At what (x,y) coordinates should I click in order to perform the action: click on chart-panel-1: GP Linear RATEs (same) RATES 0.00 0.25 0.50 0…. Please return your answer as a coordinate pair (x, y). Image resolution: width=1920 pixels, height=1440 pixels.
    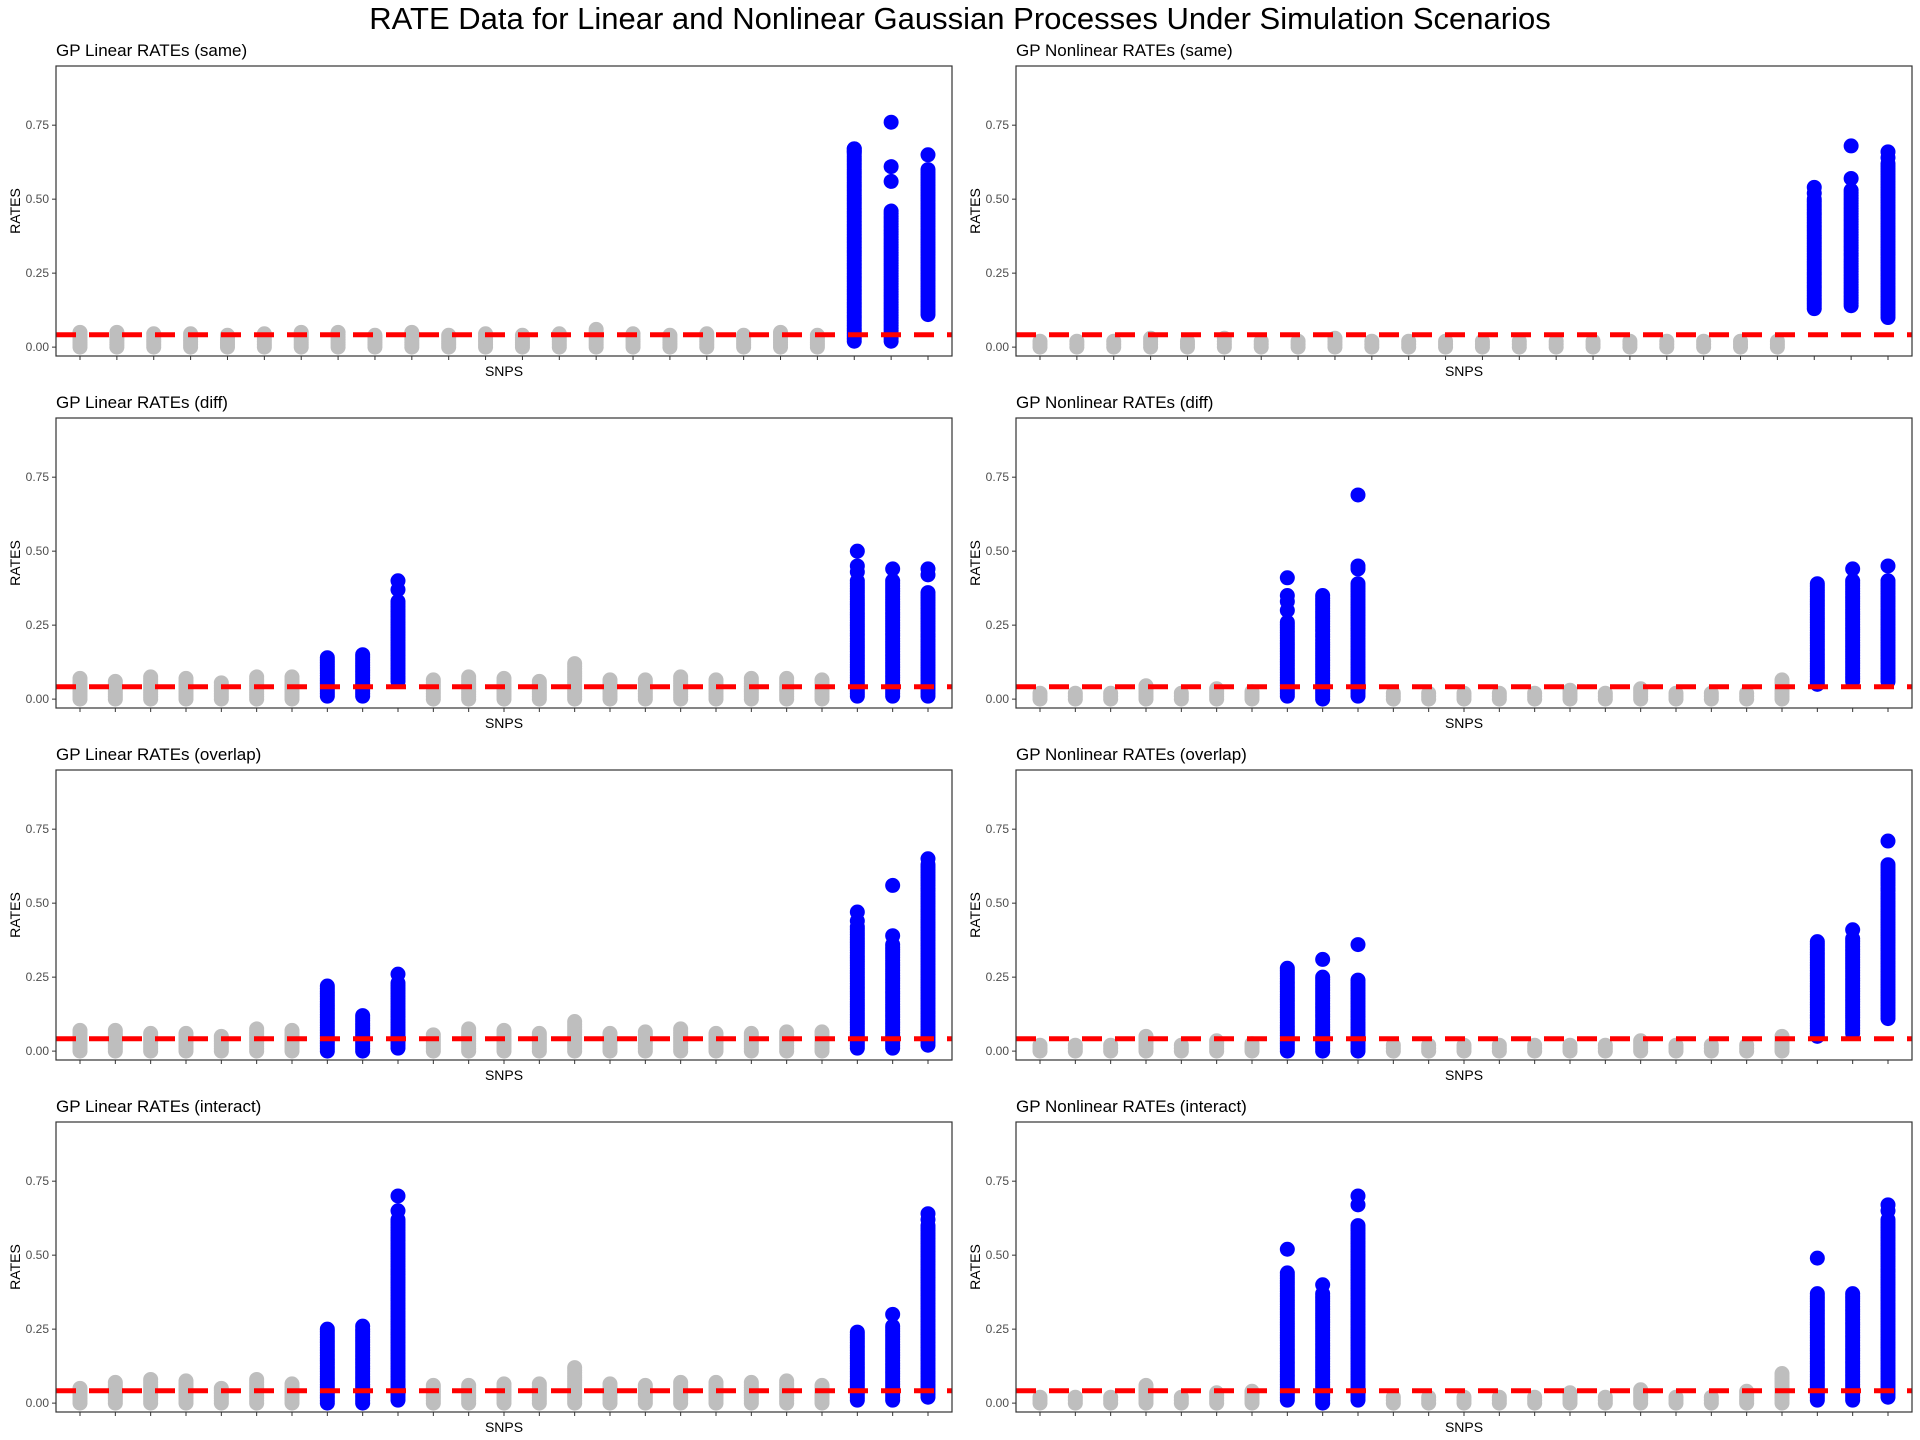
    Looking at the image, I should click on (480, 210).